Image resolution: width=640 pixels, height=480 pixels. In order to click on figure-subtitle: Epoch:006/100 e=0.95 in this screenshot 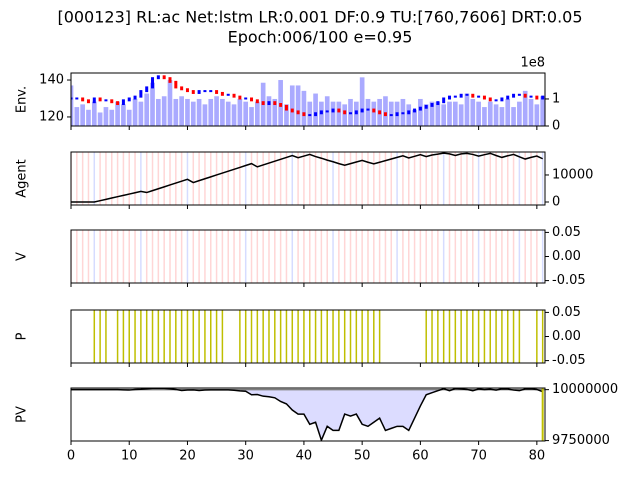, I will do `click(320, 37)`.